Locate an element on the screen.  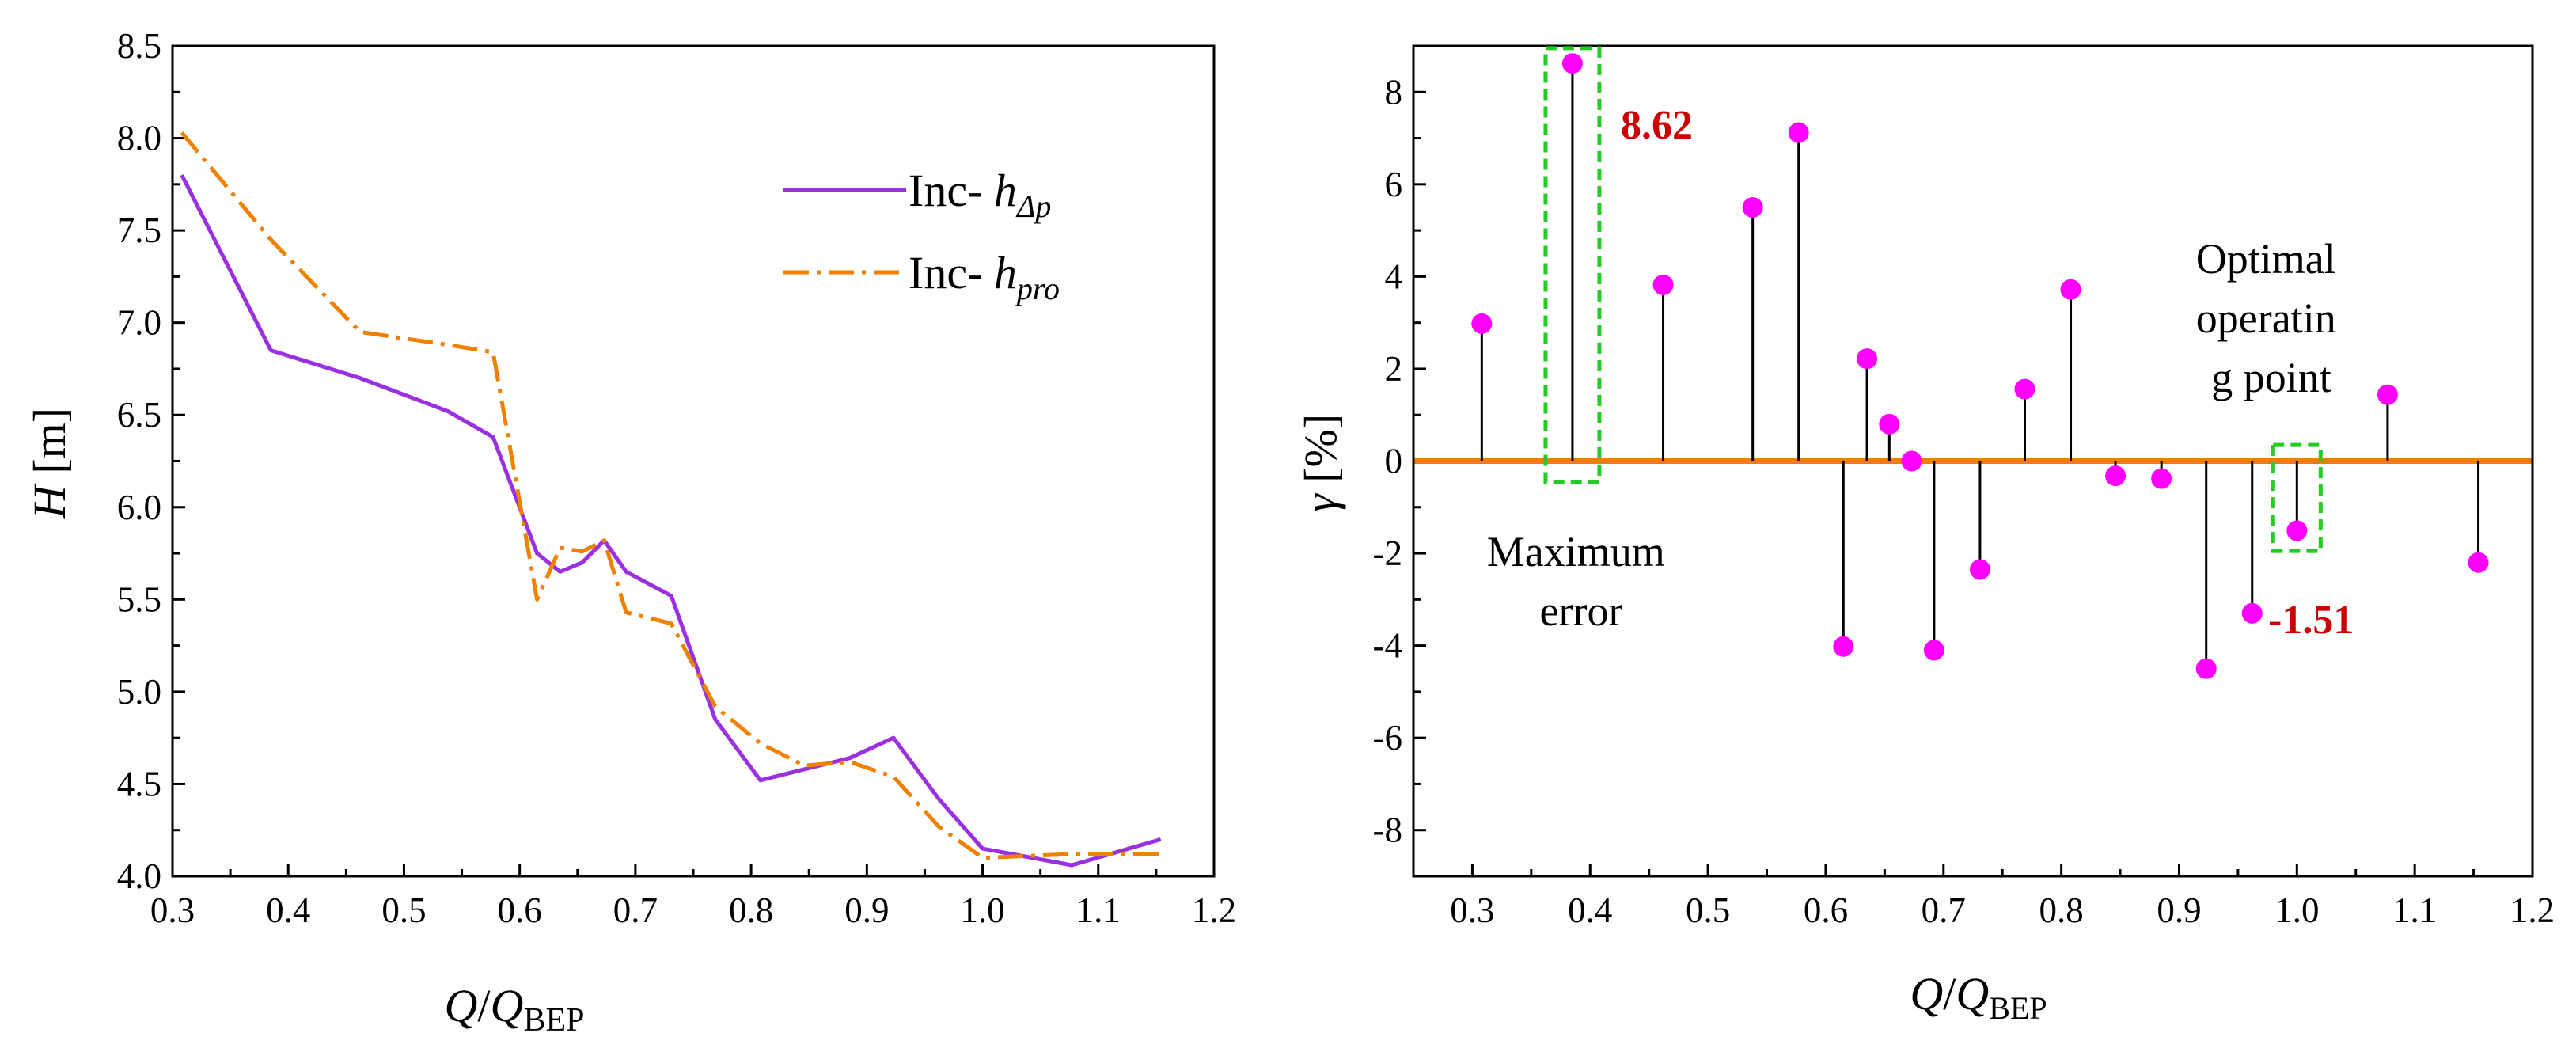
error-chart-y-tick-labels: 8 6 4 2 0 -2 -4 -6 -8 is located at coordinates (1388, 460).